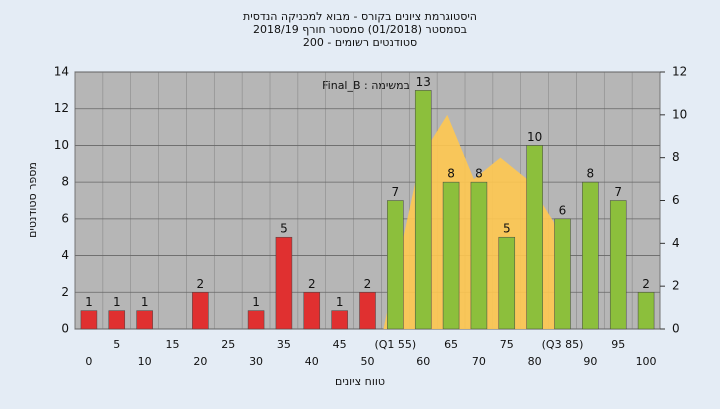 Image resolution: width=720 pixels, height=409 pixels. Describe the element at coordinates (32, 200) in the screenshot. I see `y-axis-label: מספר סטודנטים` at that location.